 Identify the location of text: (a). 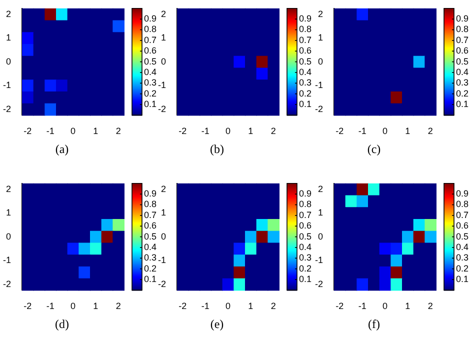
(62, 149).